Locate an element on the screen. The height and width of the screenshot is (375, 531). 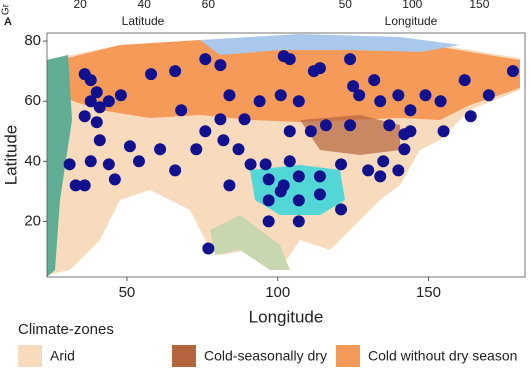
strip-label: Latitude is located at coordinates (143, 21).